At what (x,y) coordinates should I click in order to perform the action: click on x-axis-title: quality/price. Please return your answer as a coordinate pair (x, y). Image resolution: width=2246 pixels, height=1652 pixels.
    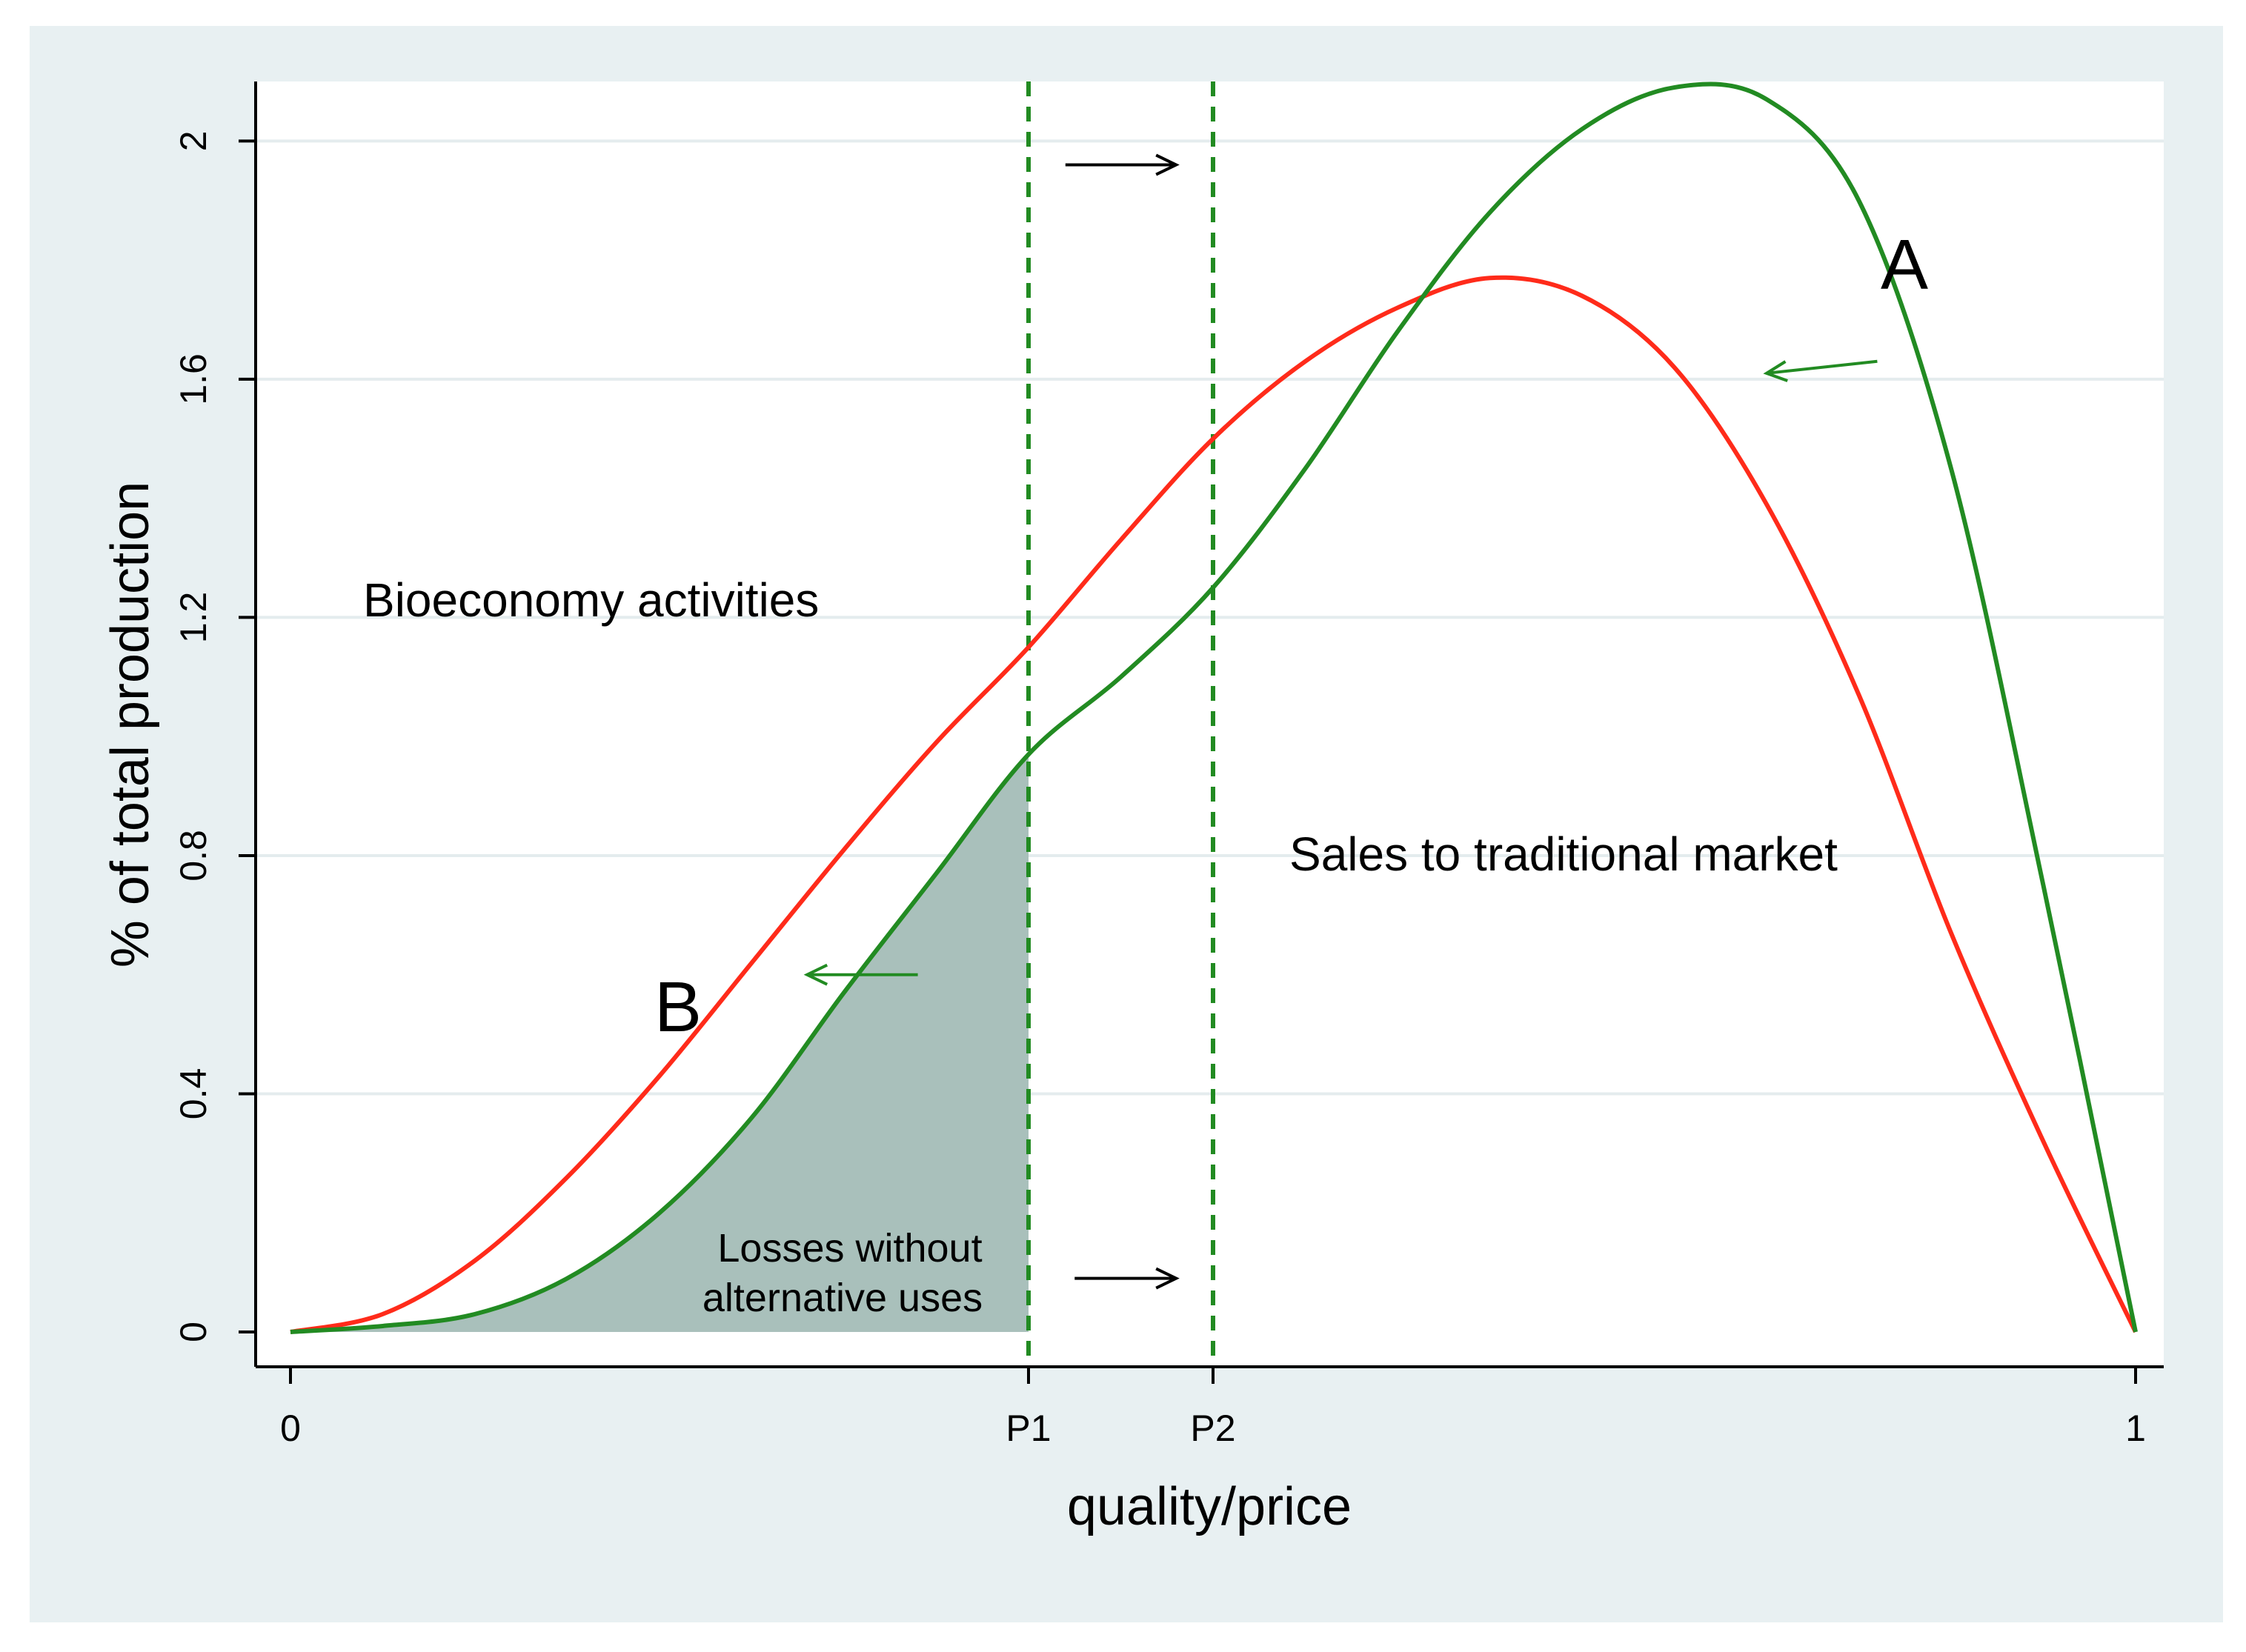
    Looking at the image, I should click on (1210, 1506).